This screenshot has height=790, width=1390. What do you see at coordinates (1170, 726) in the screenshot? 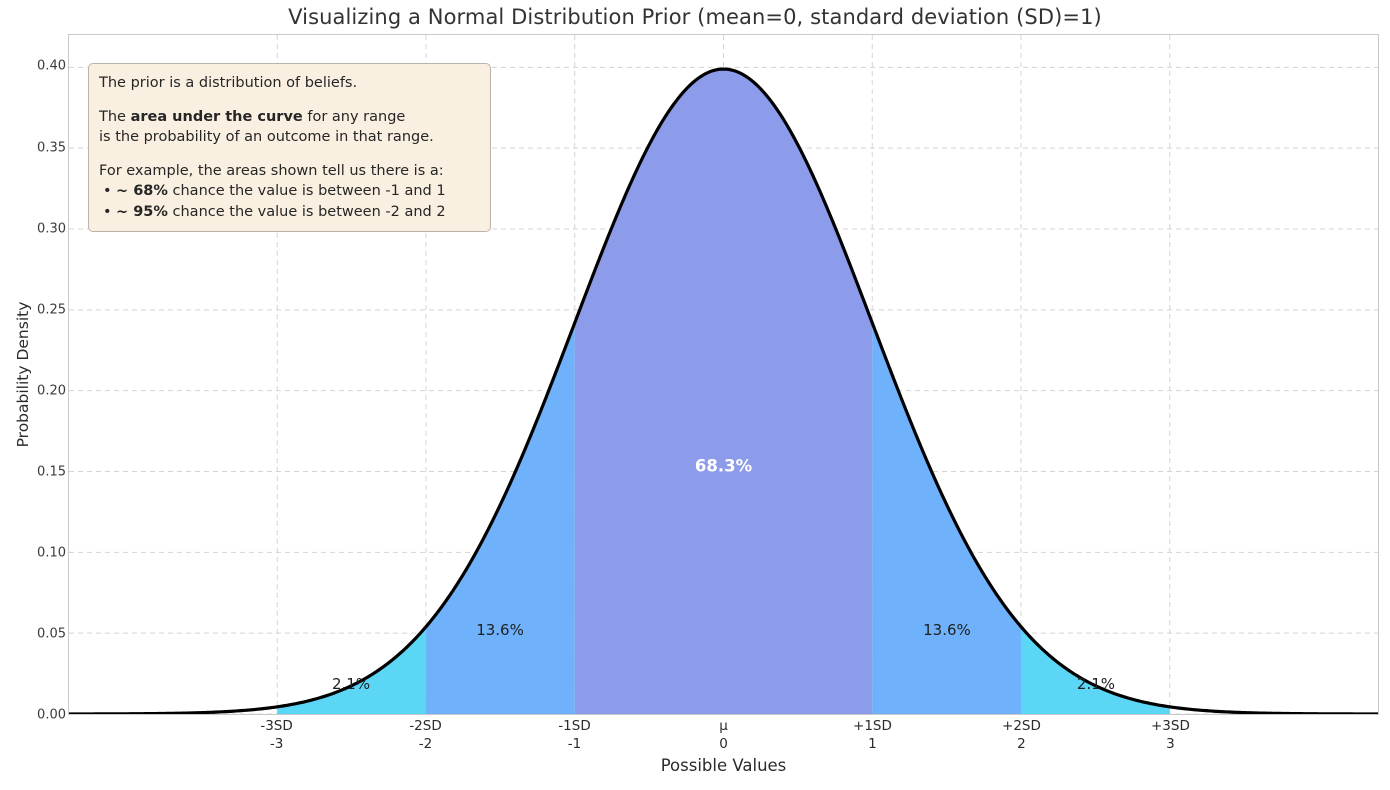
I see `x-tick-sd-label: +3SD` at bounding box center [1170, 726].